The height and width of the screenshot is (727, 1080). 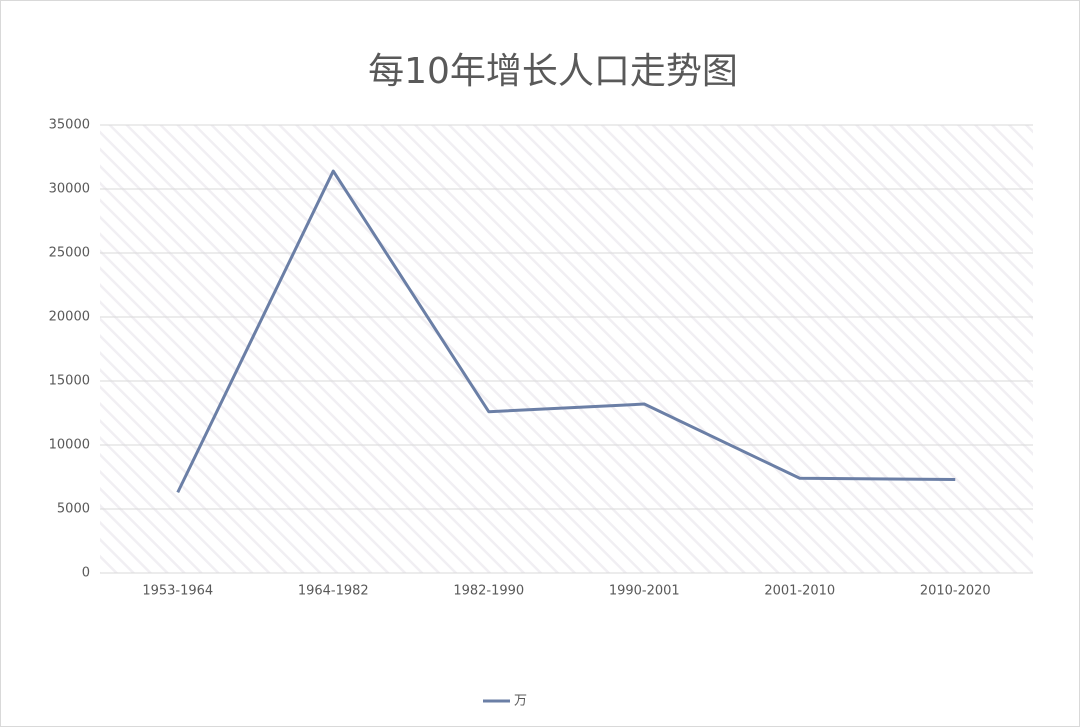 What do you see at coordinates (69, 189) in the screenshot?
I see `y-tick-label: 30000` at bounding box center [69, 189].